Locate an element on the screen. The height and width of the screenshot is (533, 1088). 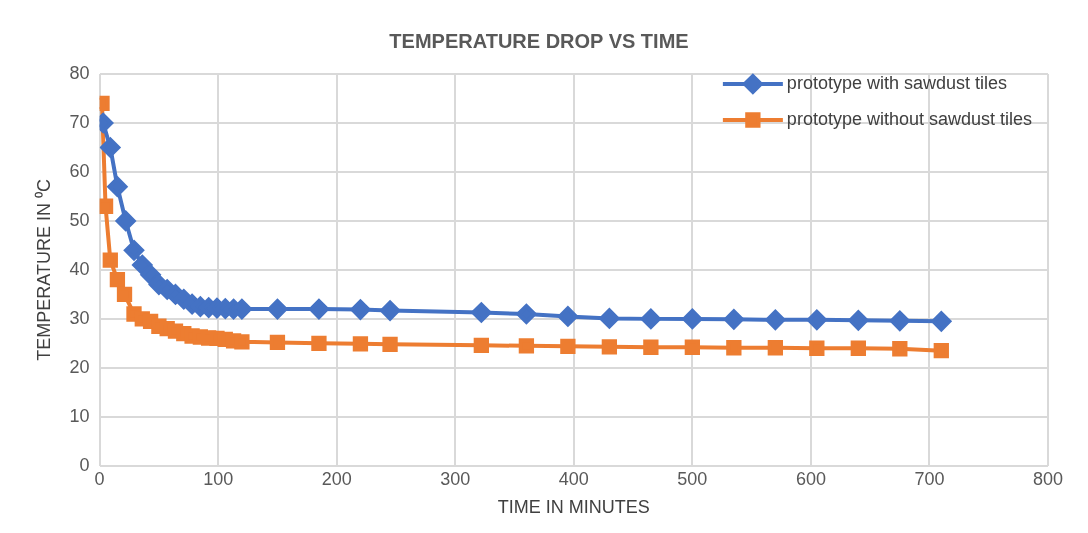
x-tick-label: 300 is located at coordinates (455, 478).